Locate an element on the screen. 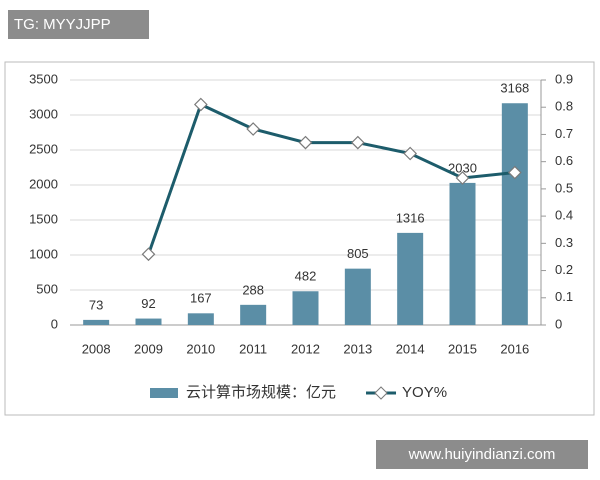 The width and height of the screenshot is (600, 480). y2-tick-label: 0.5 is located at coordinates (564, 187).